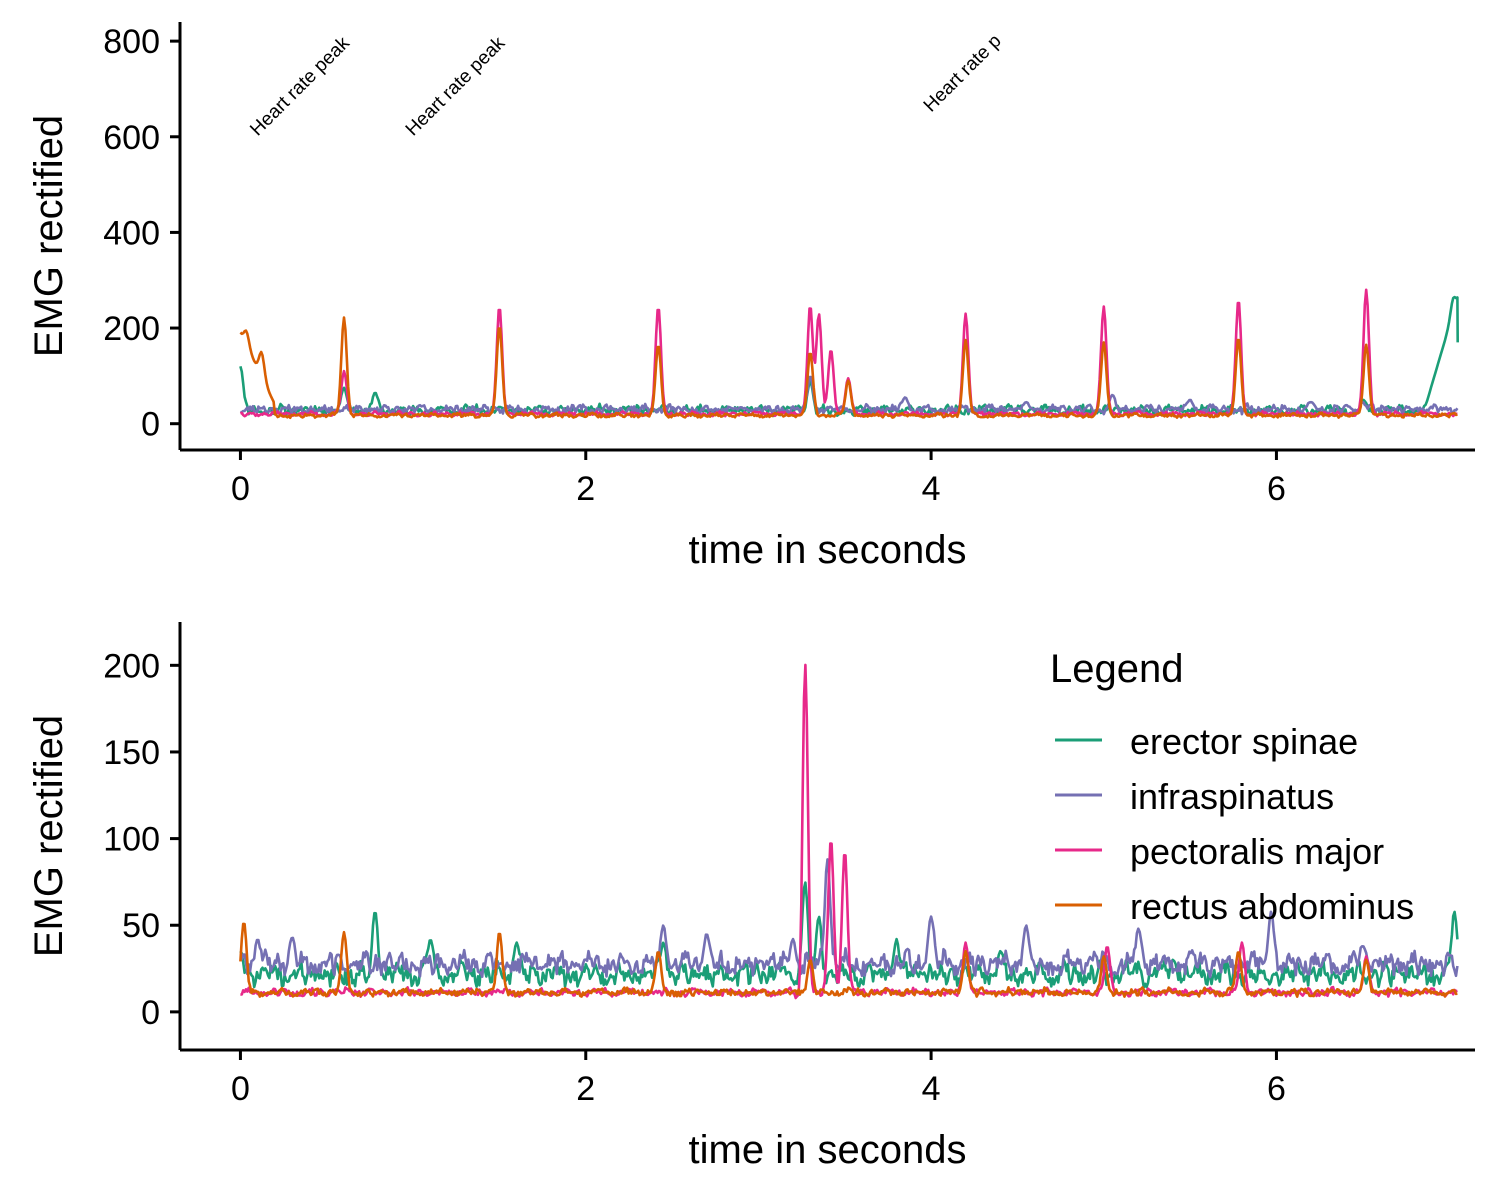  I want to click on legend-label: erector spinae, so click(1244, 741).